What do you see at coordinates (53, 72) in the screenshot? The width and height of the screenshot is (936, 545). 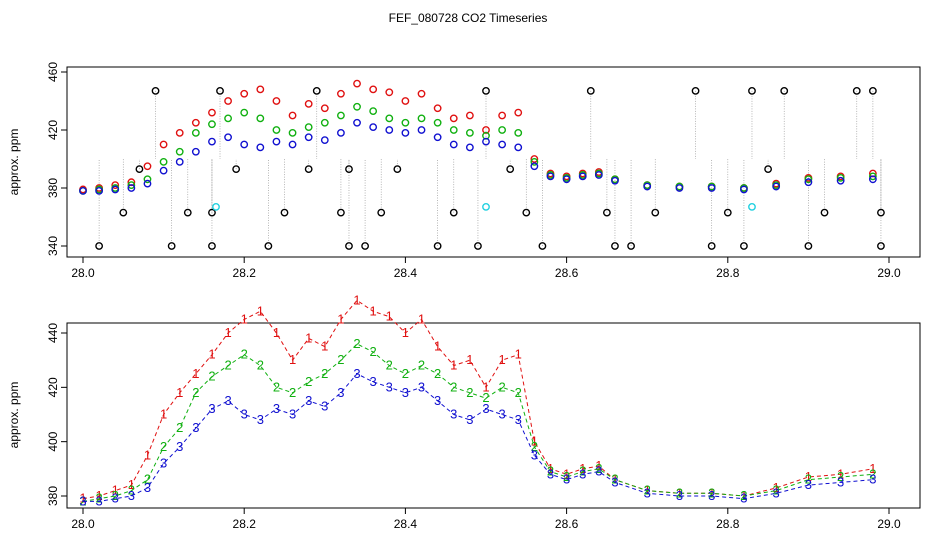 I see `top-ytick-label: 460` at bounding box center [53, 72].